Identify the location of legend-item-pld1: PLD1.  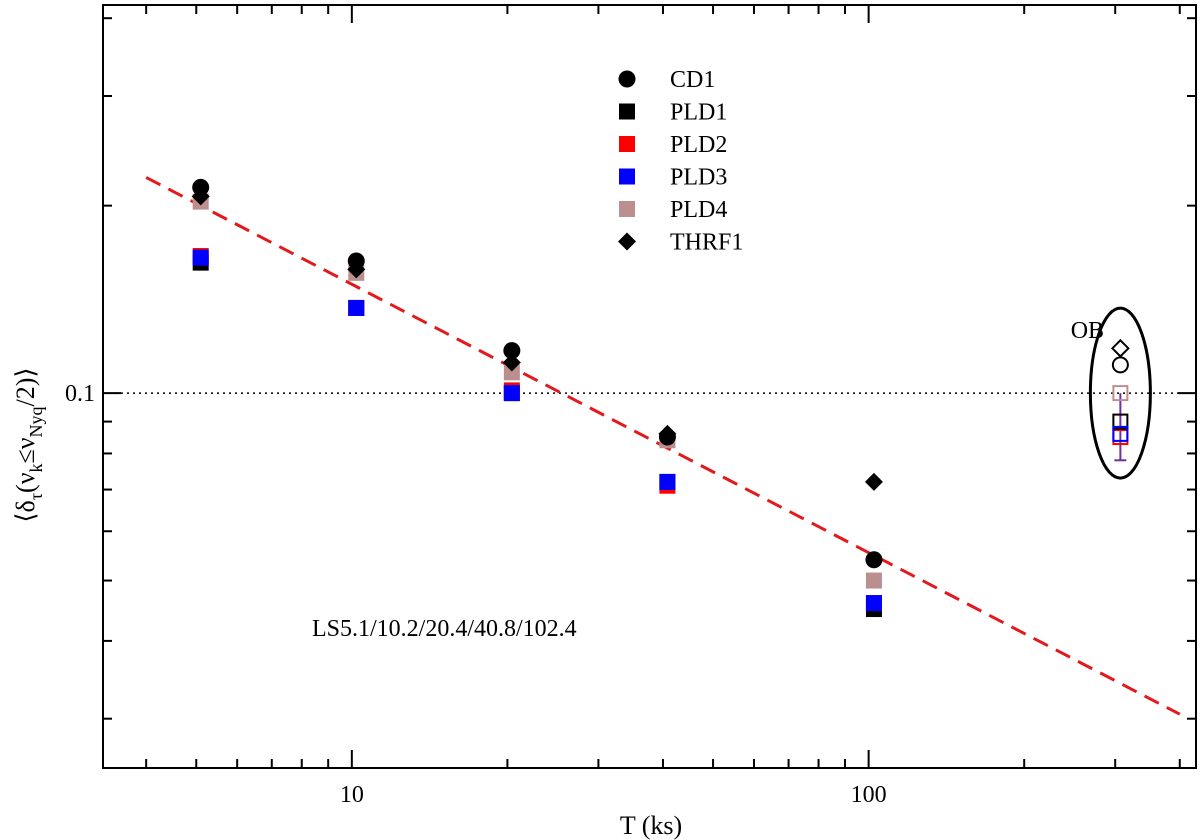
(673, 113).